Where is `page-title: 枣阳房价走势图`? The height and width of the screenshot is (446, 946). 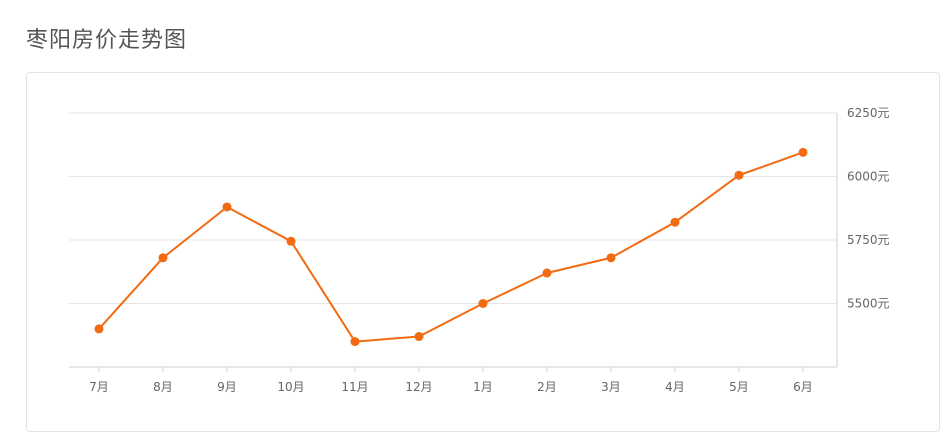 page-title: 枣阳房价走势图 is located at coordinates (107, 40).